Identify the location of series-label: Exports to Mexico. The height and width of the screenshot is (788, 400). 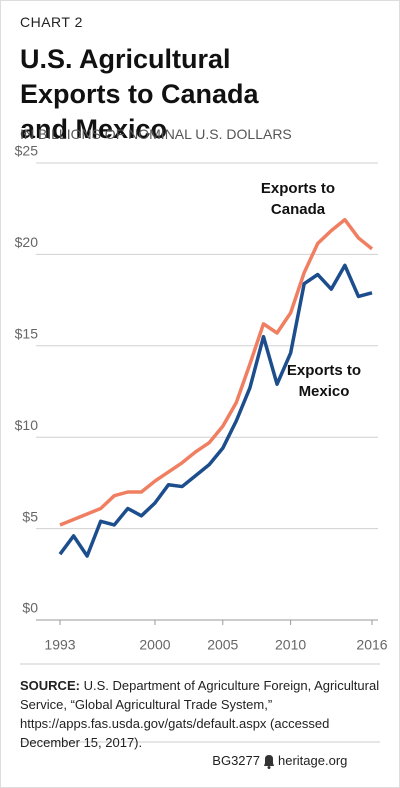
(324, 381).